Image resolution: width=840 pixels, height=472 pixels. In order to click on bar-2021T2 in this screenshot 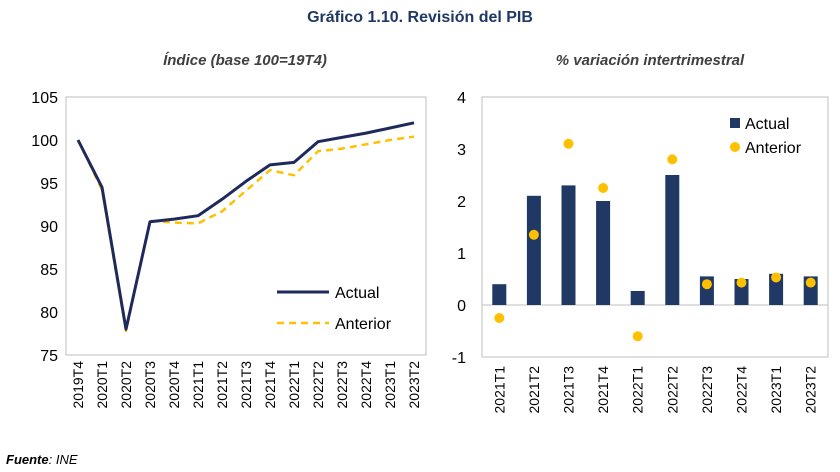, I will do `click(533, 250)`.